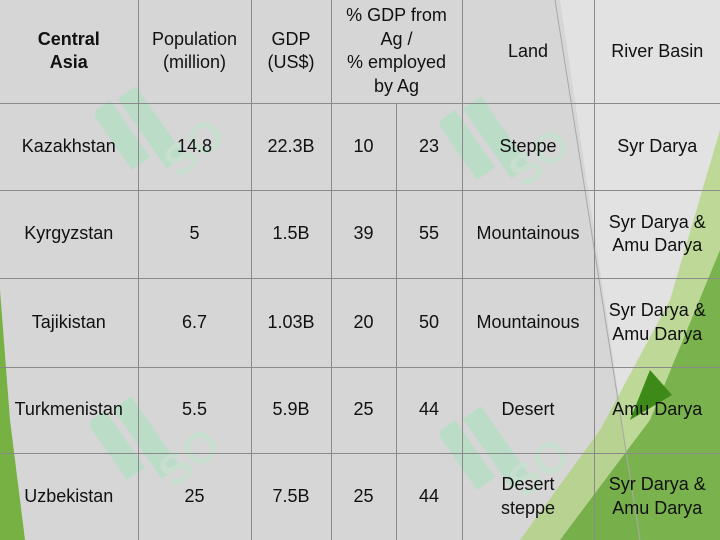  What do you see at coordinates (69, 52) in the screenshot?
I see `table-title: Central Asia` at bounding box center [69, 52].